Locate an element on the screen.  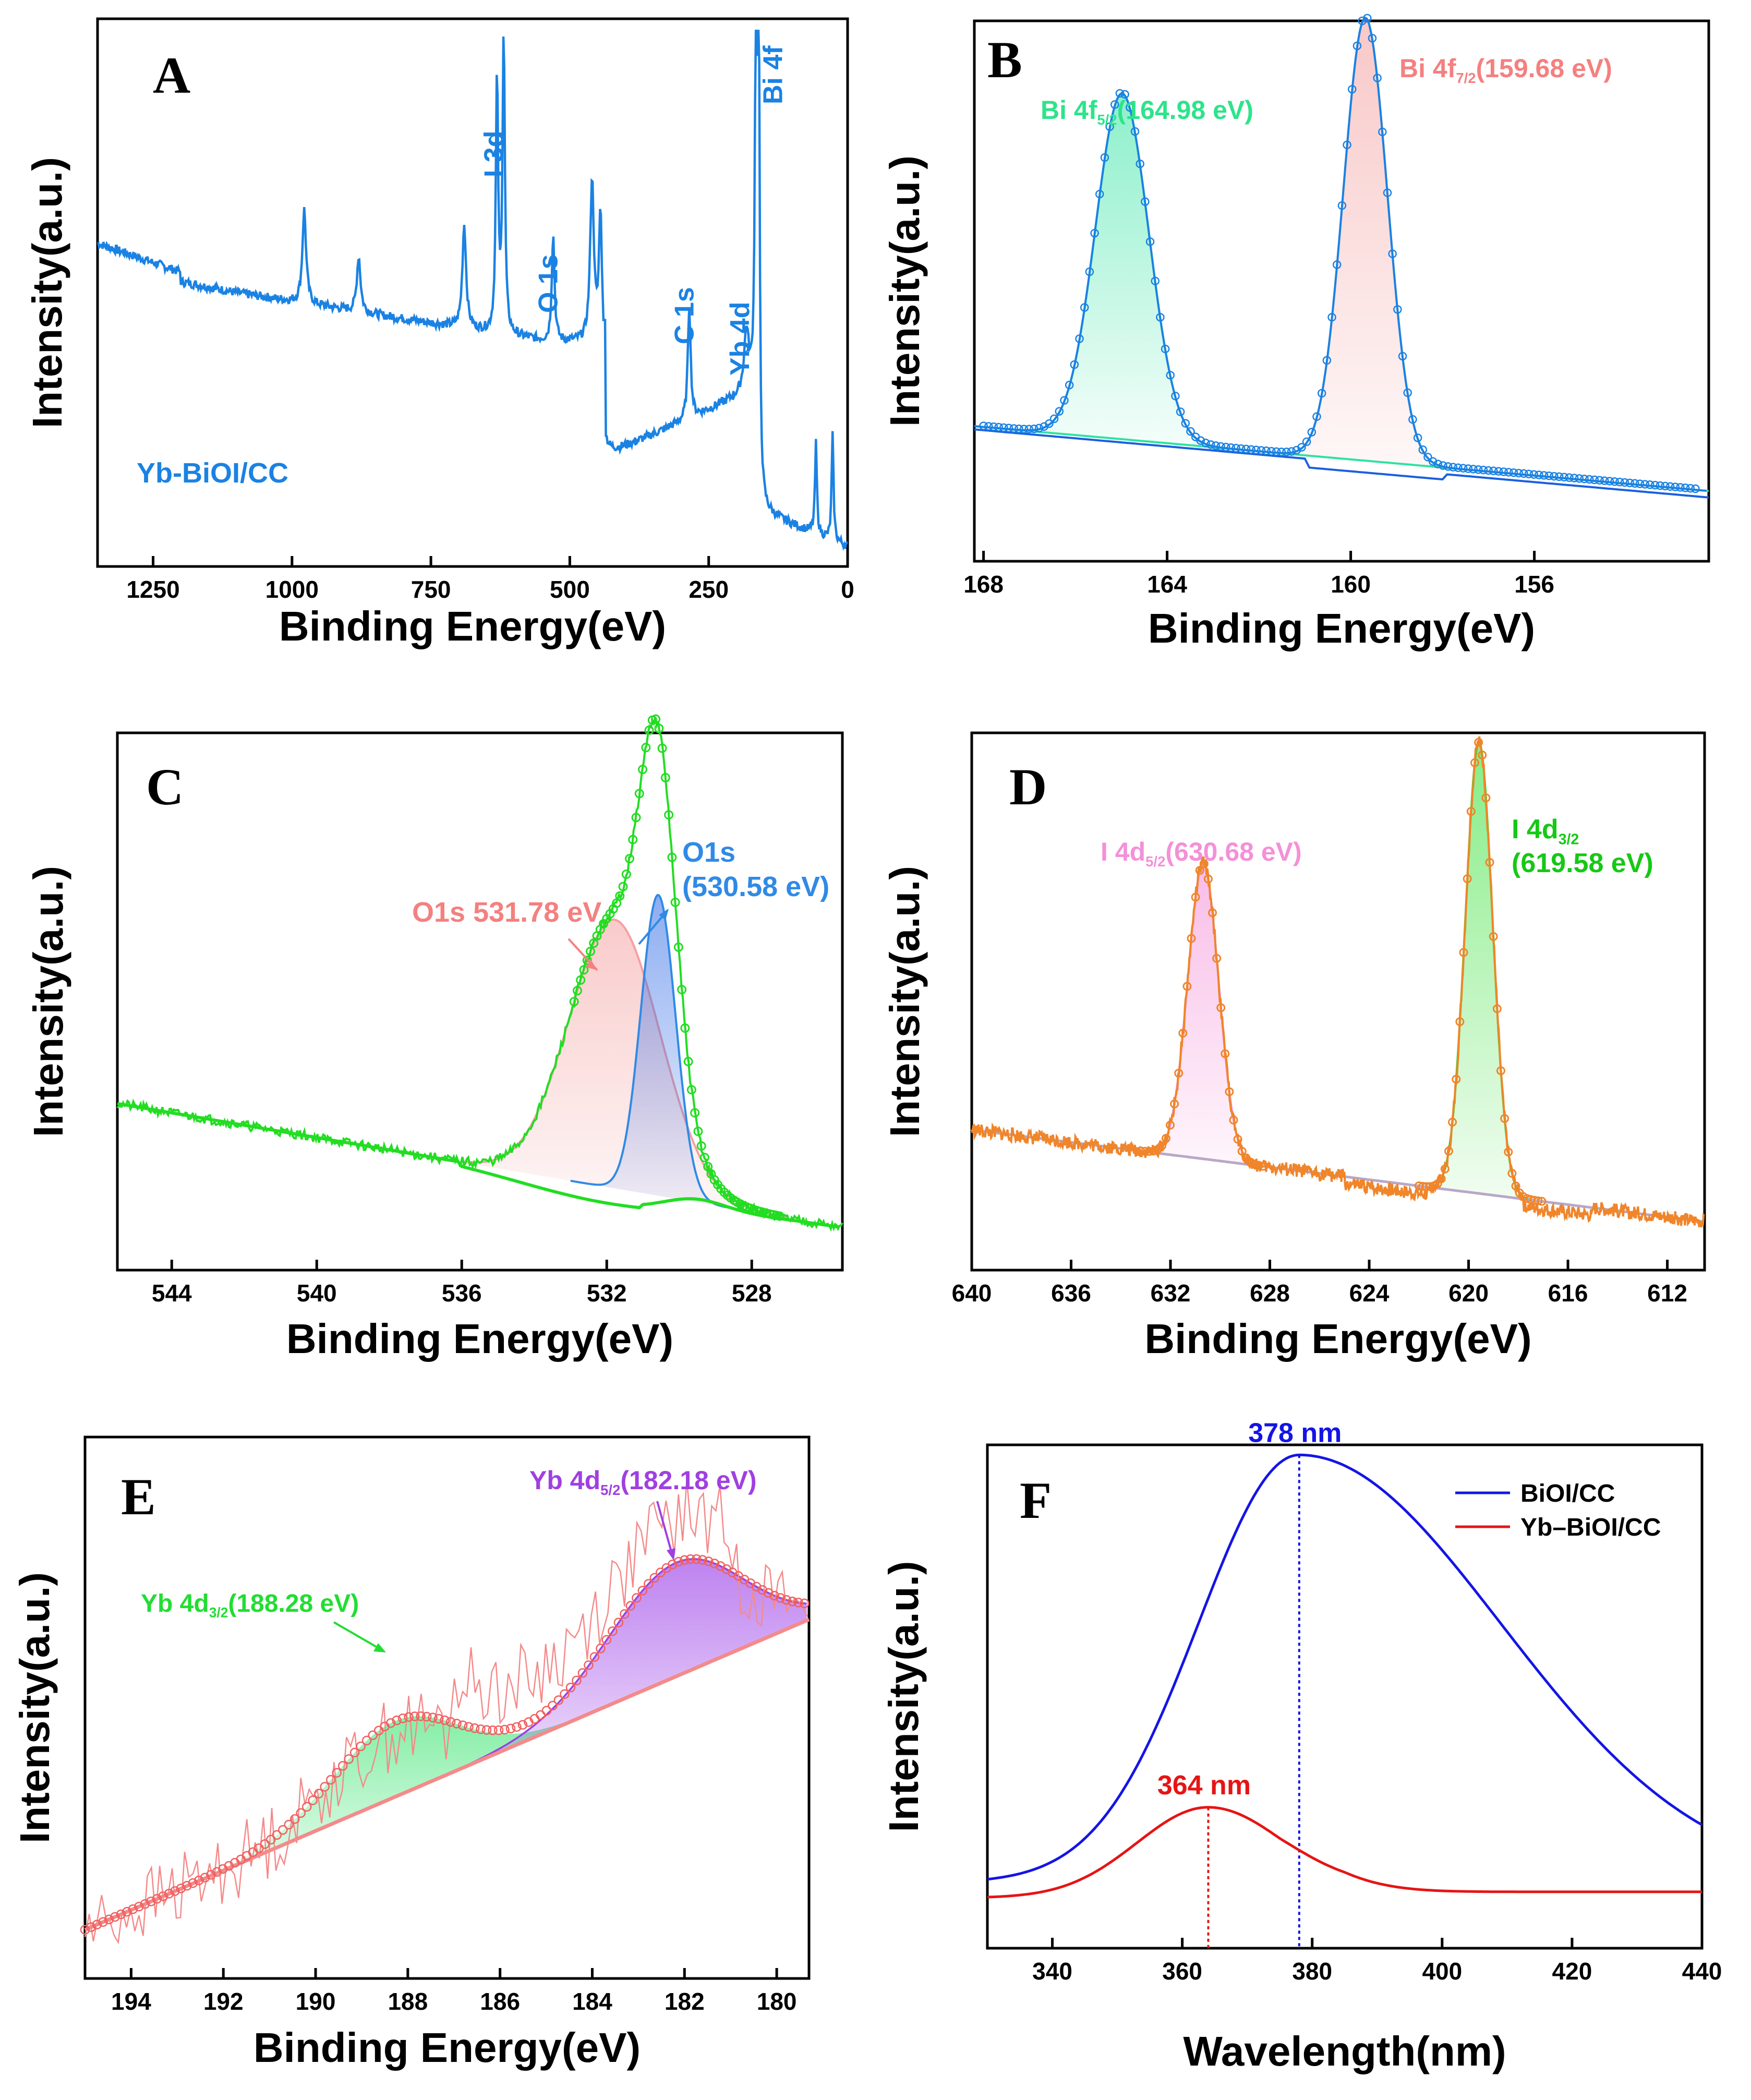
survey-spectrum-line is located at coordinates (473, 290).